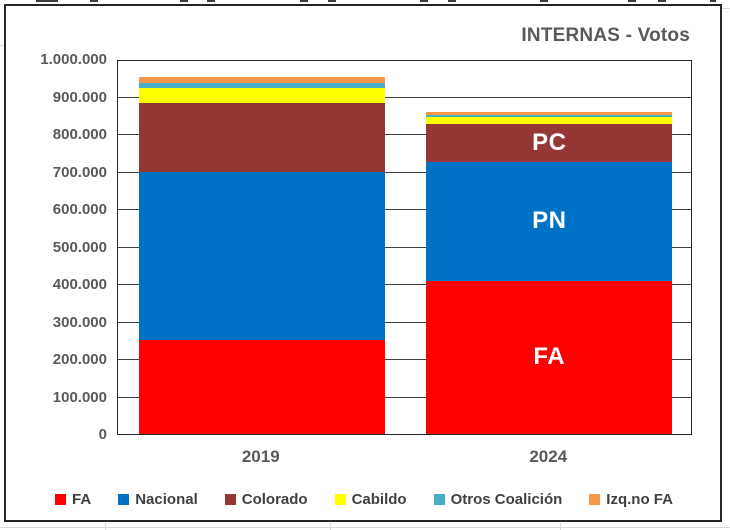  I want to click on x-axis-category-label: 2019, so click(260, 456).